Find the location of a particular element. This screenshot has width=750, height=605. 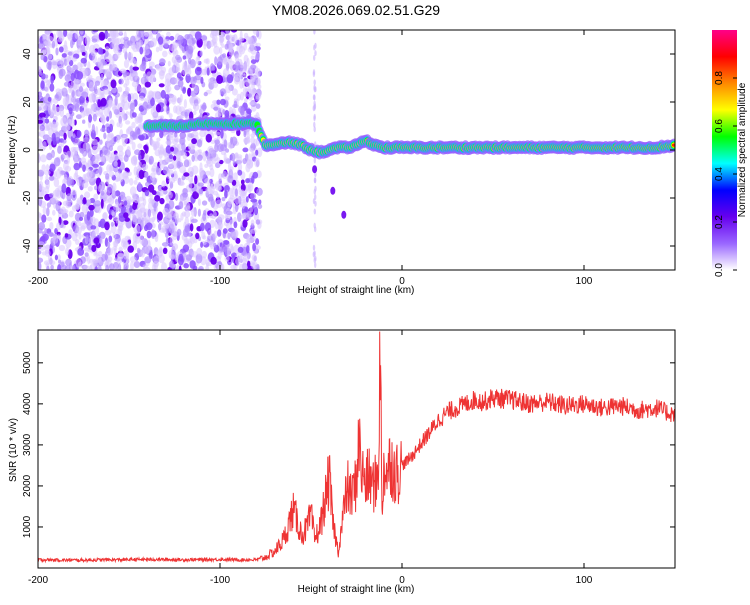

spectrogram-x-tick-label: -100 is located at coordinates (220, 281).